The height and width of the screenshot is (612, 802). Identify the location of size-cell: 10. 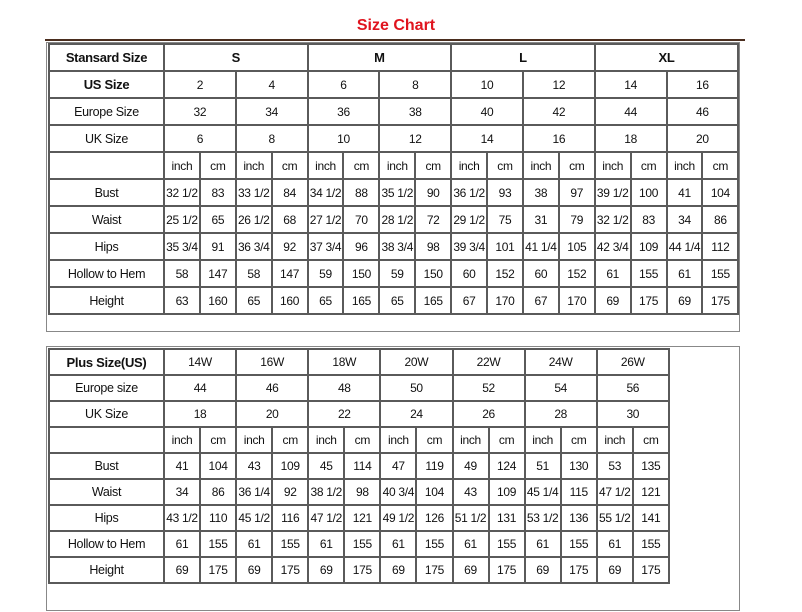
(343, 138).